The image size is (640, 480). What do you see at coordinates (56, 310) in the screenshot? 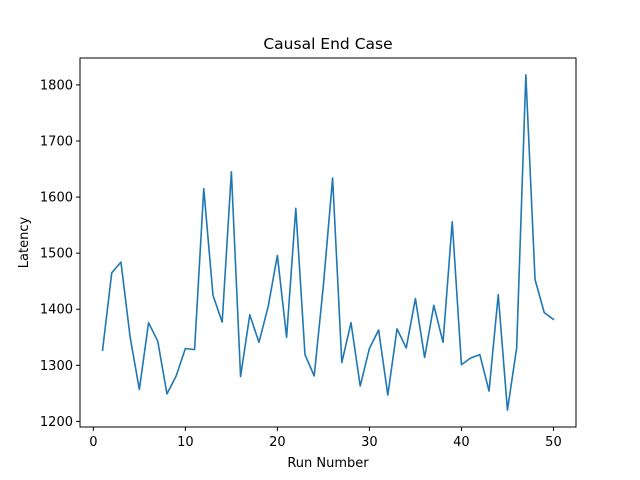
I see `y-tick-label: 1400` at bounding box center [56, 310].